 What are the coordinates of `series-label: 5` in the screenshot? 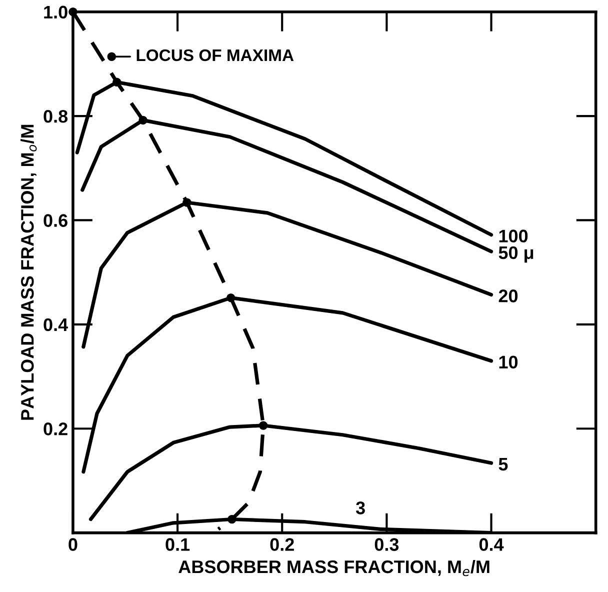 It's located at (503, 464).